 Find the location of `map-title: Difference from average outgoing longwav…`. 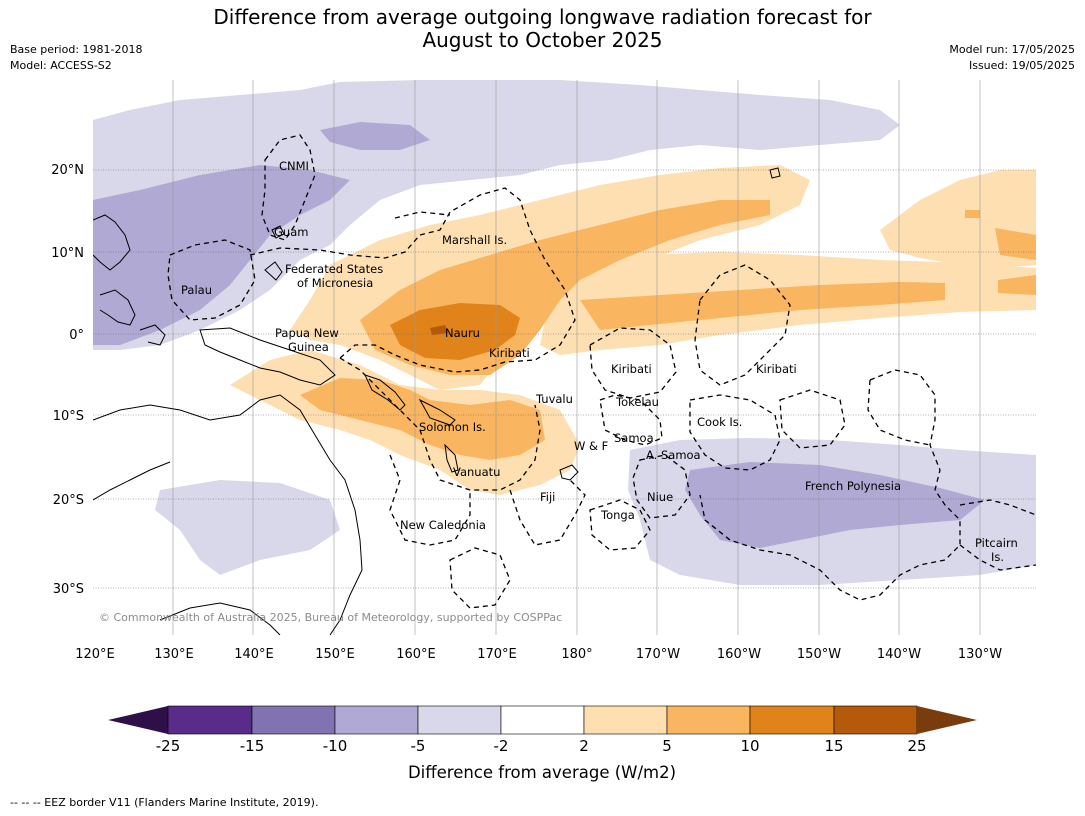

map-title: Difference from average outgoing longwav… is located at coordinates (542, 29).